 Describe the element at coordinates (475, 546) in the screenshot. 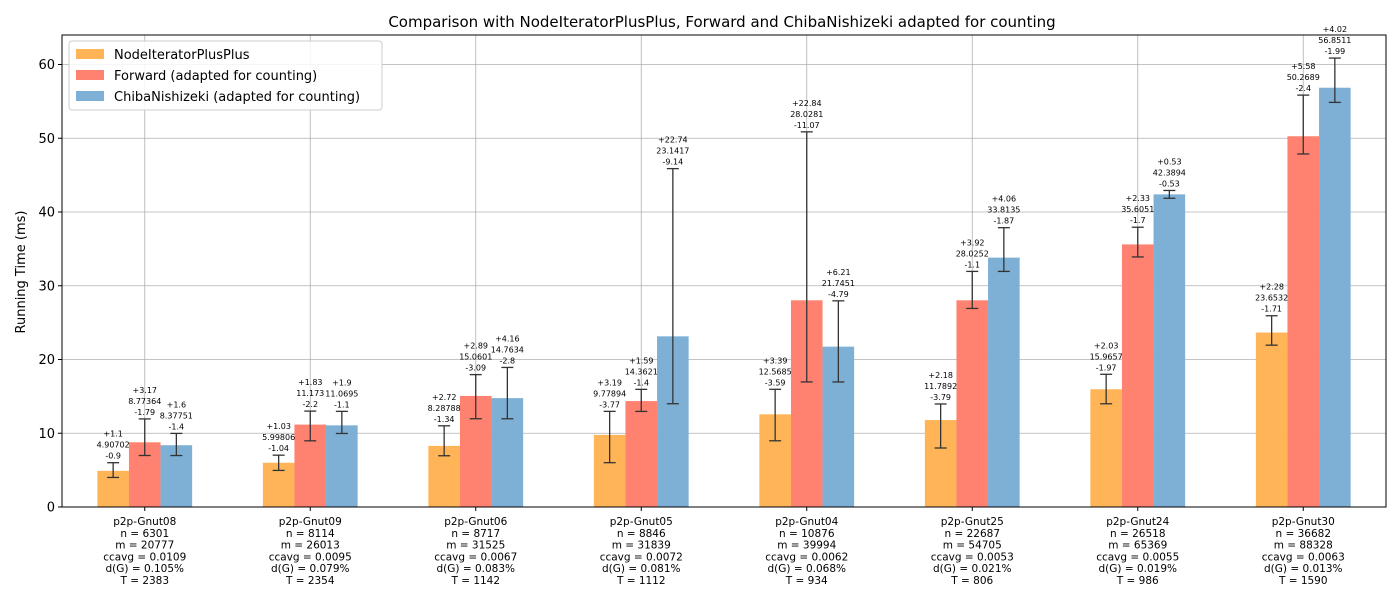

I see `x-tick-label-line: m = 31525` at that location.